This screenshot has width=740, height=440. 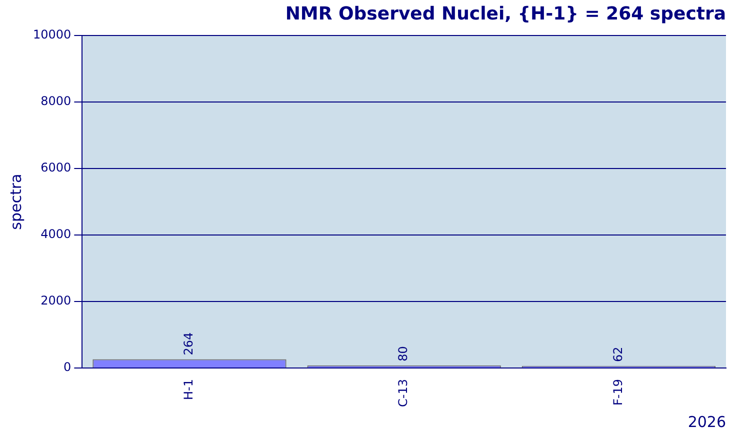 What do you see at coordinates (56, 301) in the screenshot?
I see `y-tick-label: 2000` at bounding box center [56, 301].